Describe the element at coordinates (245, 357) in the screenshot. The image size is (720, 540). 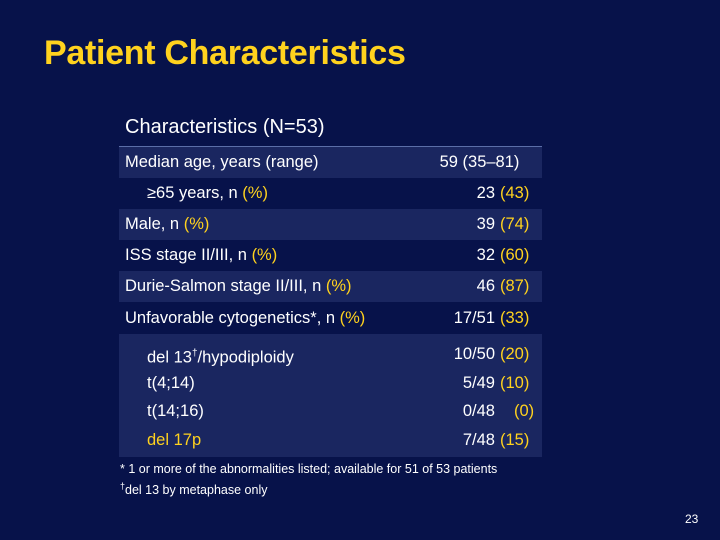
I see `row-label-rest: /hypodiploidy` at that location.